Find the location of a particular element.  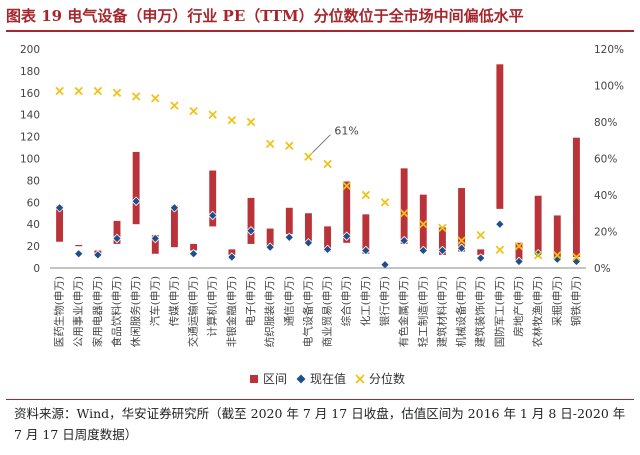

y-left-tick-label: 60 is located at coordinates (33, 203).